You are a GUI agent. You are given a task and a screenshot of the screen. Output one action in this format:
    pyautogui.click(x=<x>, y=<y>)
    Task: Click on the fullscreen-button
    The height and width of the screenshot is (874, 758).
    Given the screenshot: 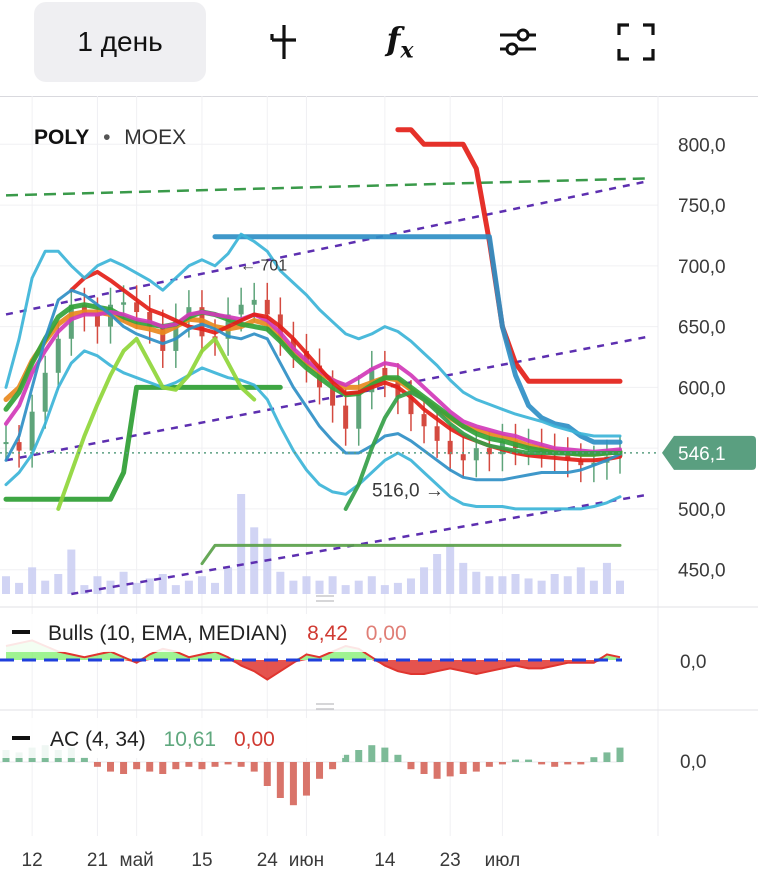 What is the action you would take?
    pyautogui.click(x=636, y=42)
    